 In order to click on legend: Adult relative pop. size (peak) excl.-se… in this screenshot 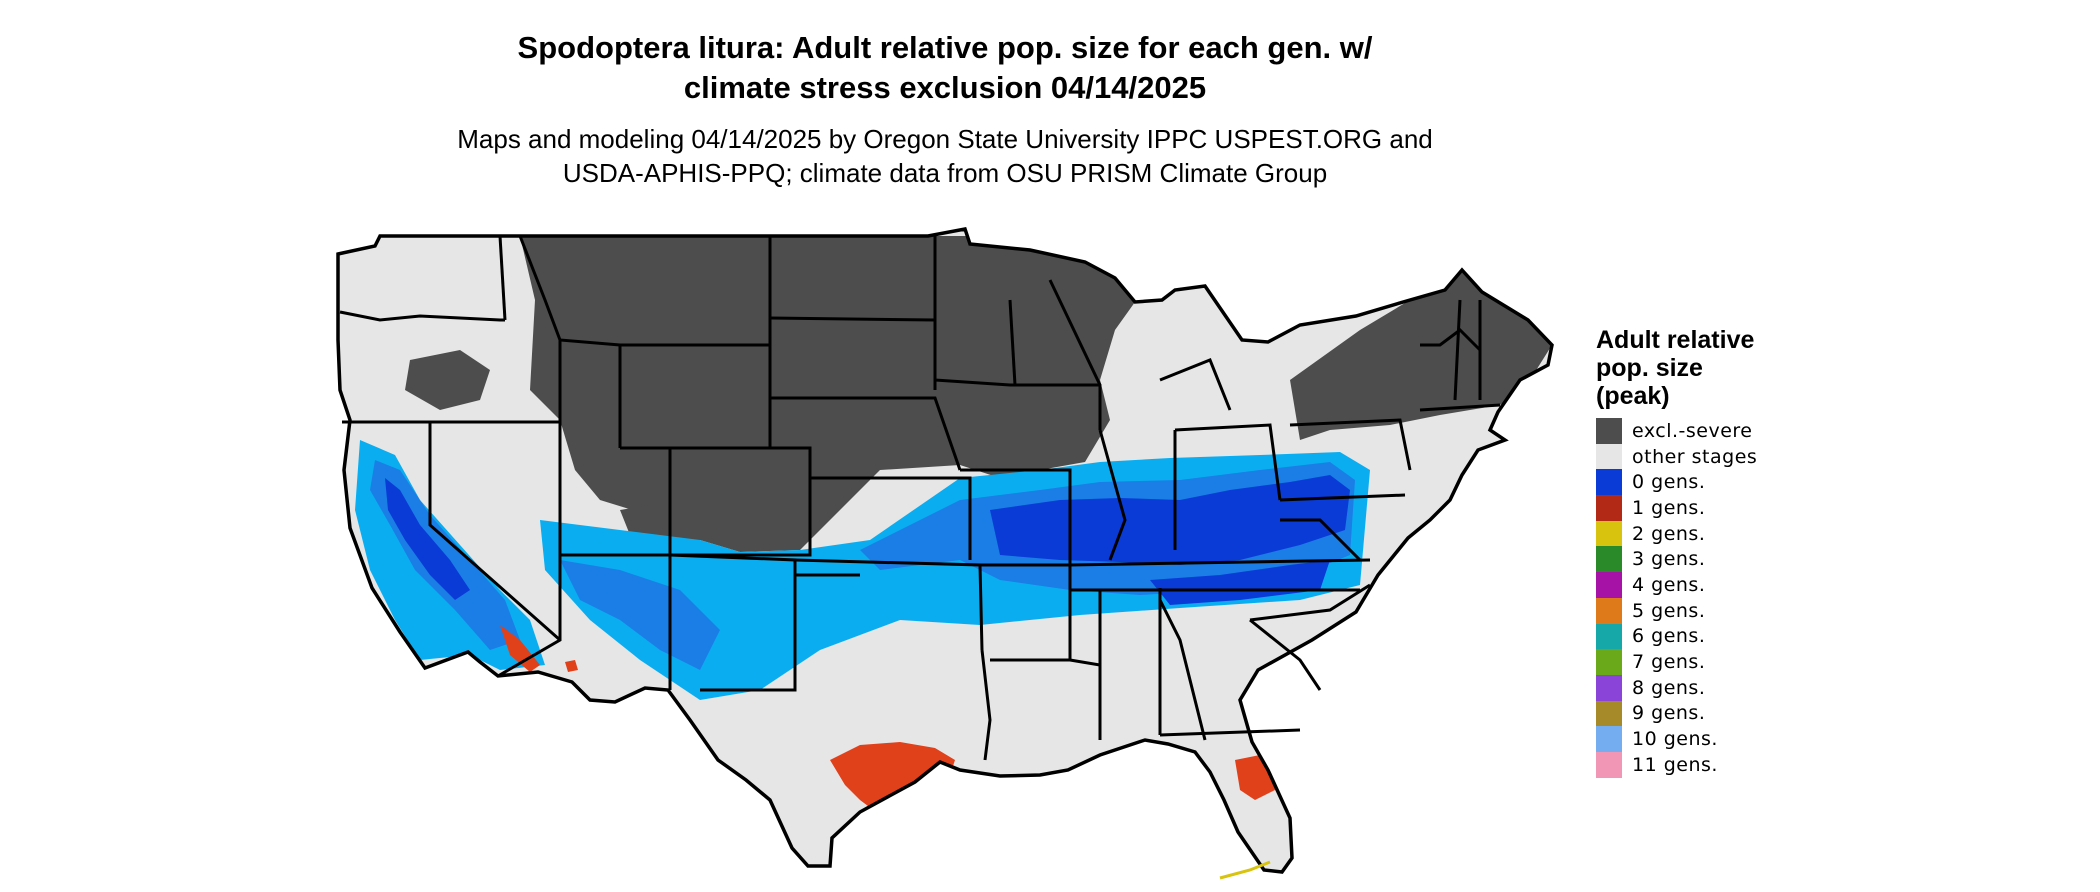, I will do `click(1676, 552)`.